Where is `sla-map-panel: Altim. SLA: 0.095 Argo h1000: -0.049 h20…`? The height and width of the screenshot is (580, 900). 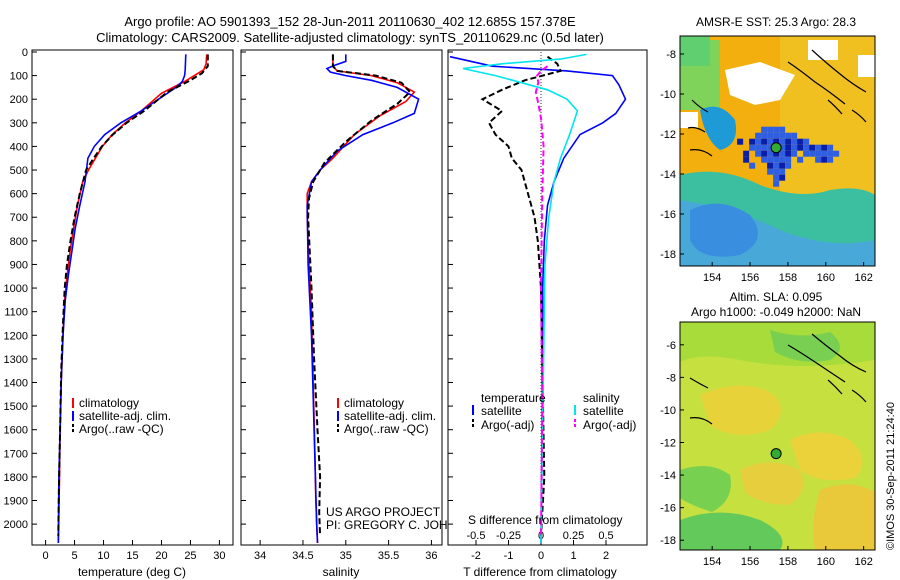
sla-map-panel: Altim. SLA: 0.095 Argo h1000: -0.049 h20… is located at coordinates (768, 429).